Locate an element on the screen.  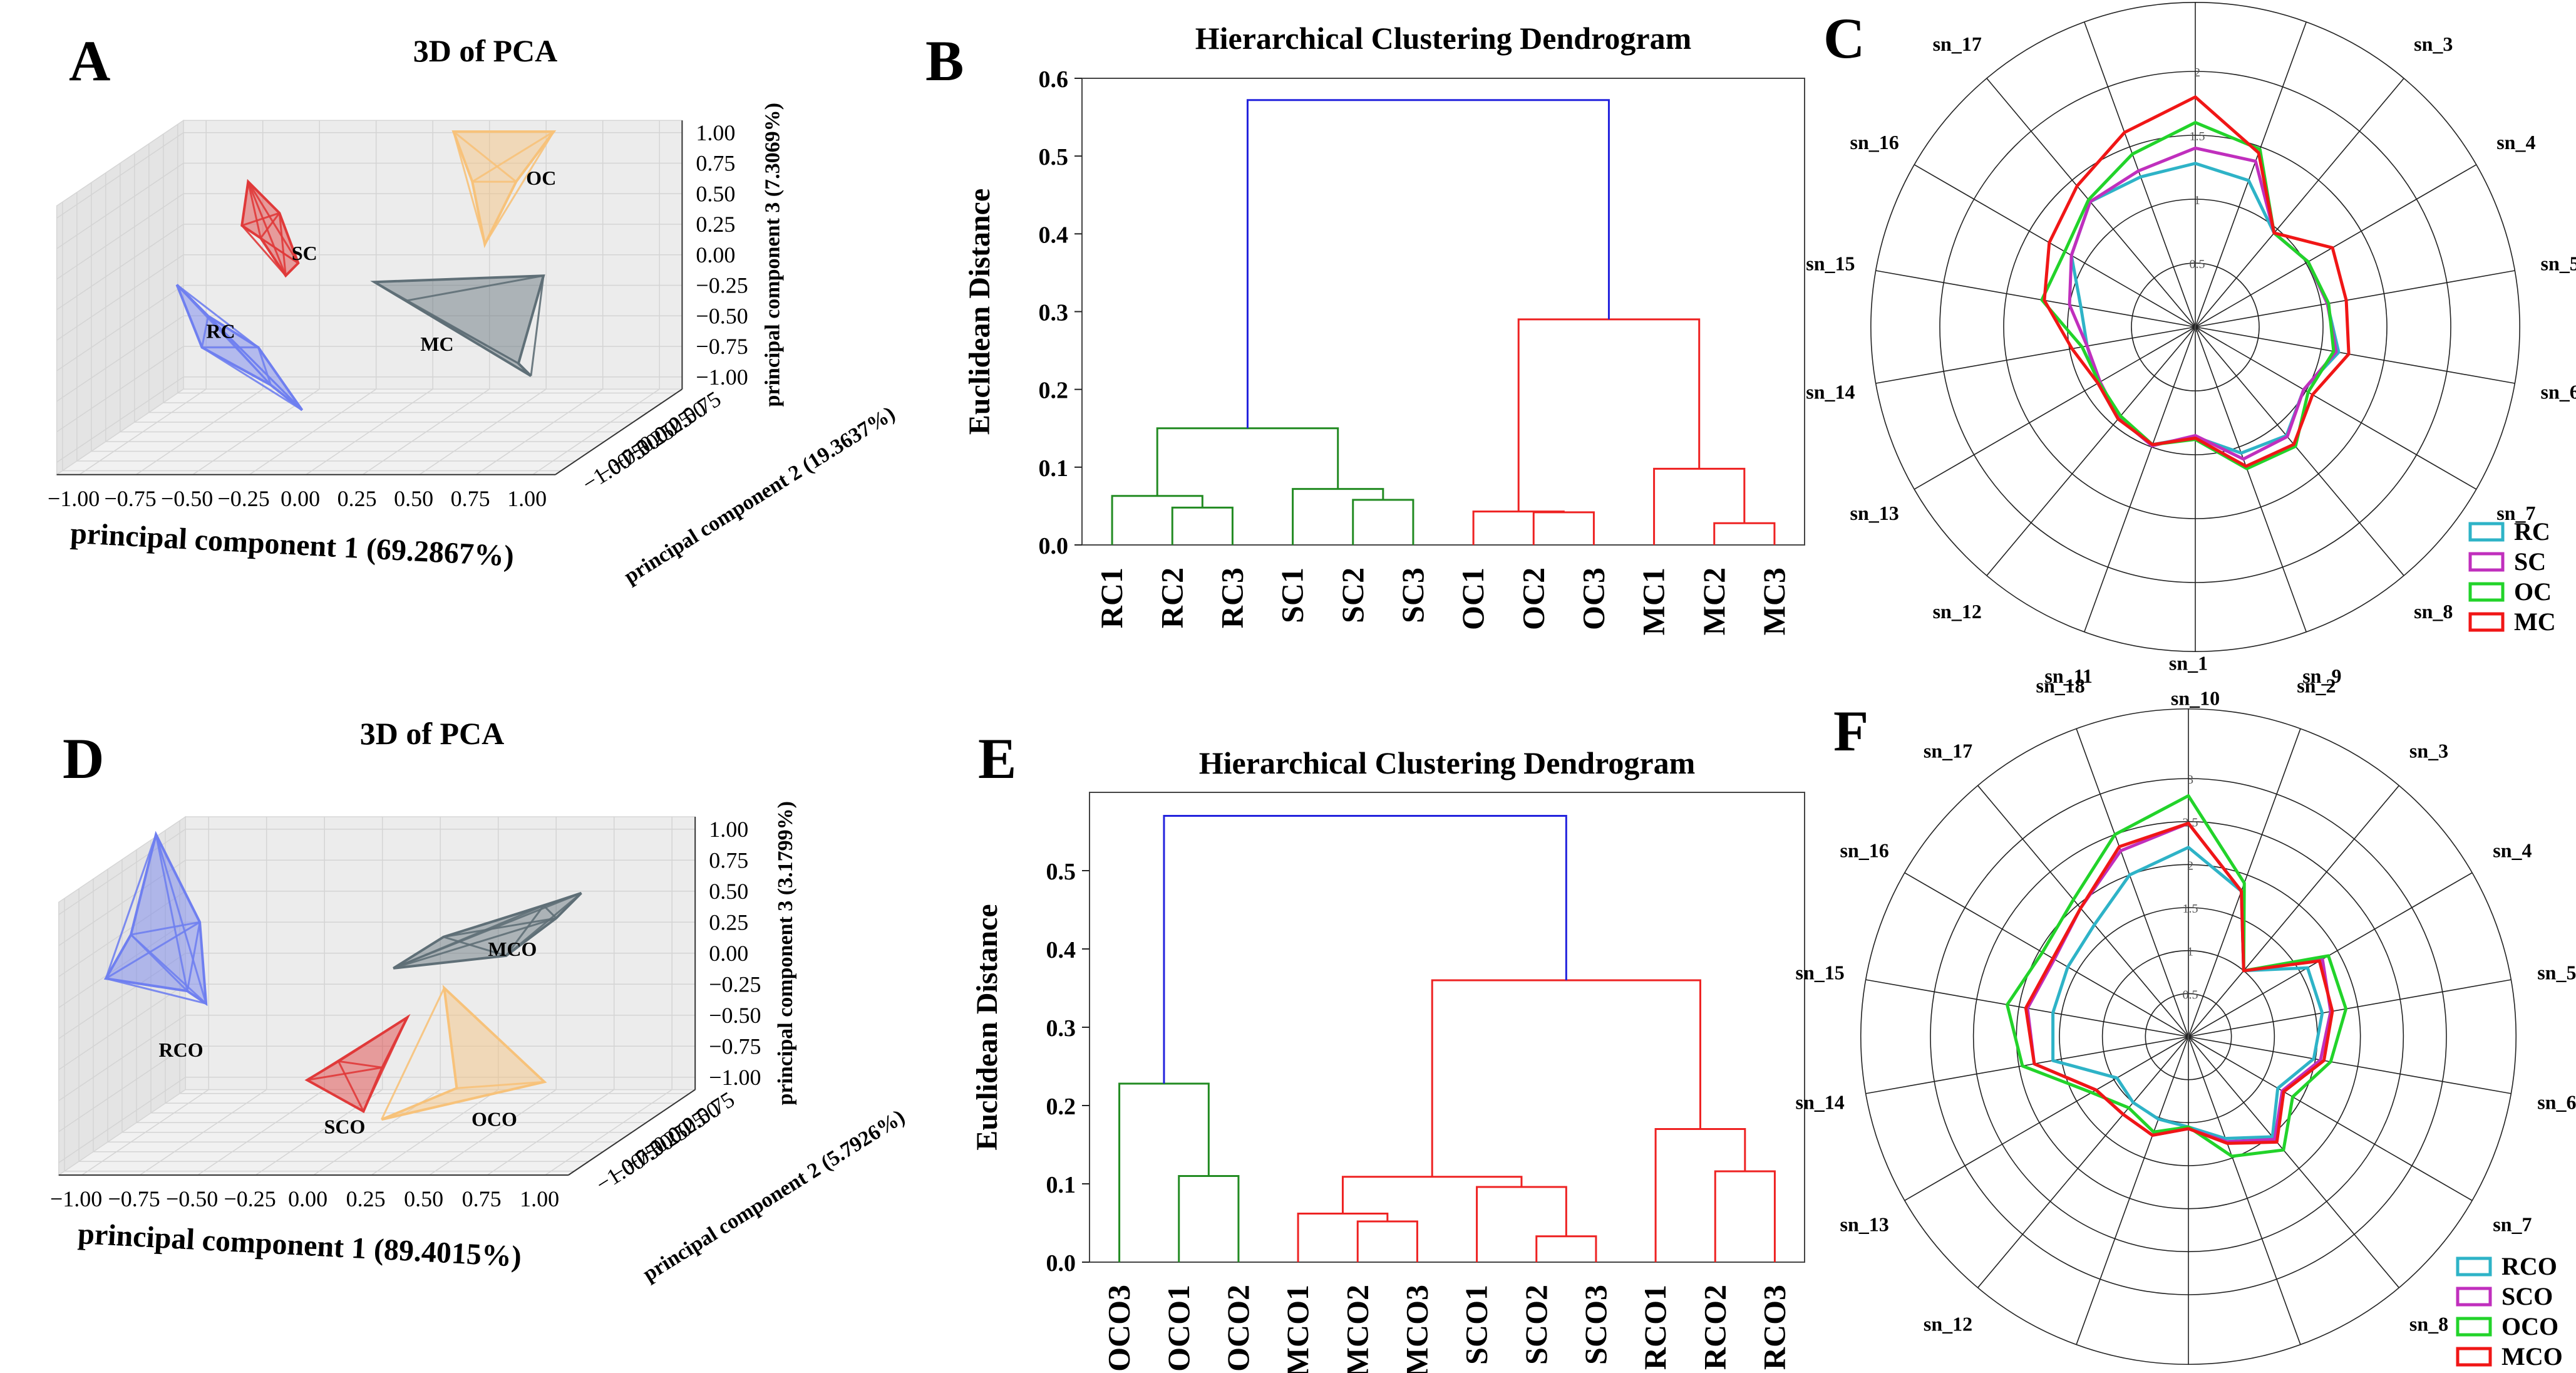
y-tick-label: 0.5 is located at coordinates (1061, 872).